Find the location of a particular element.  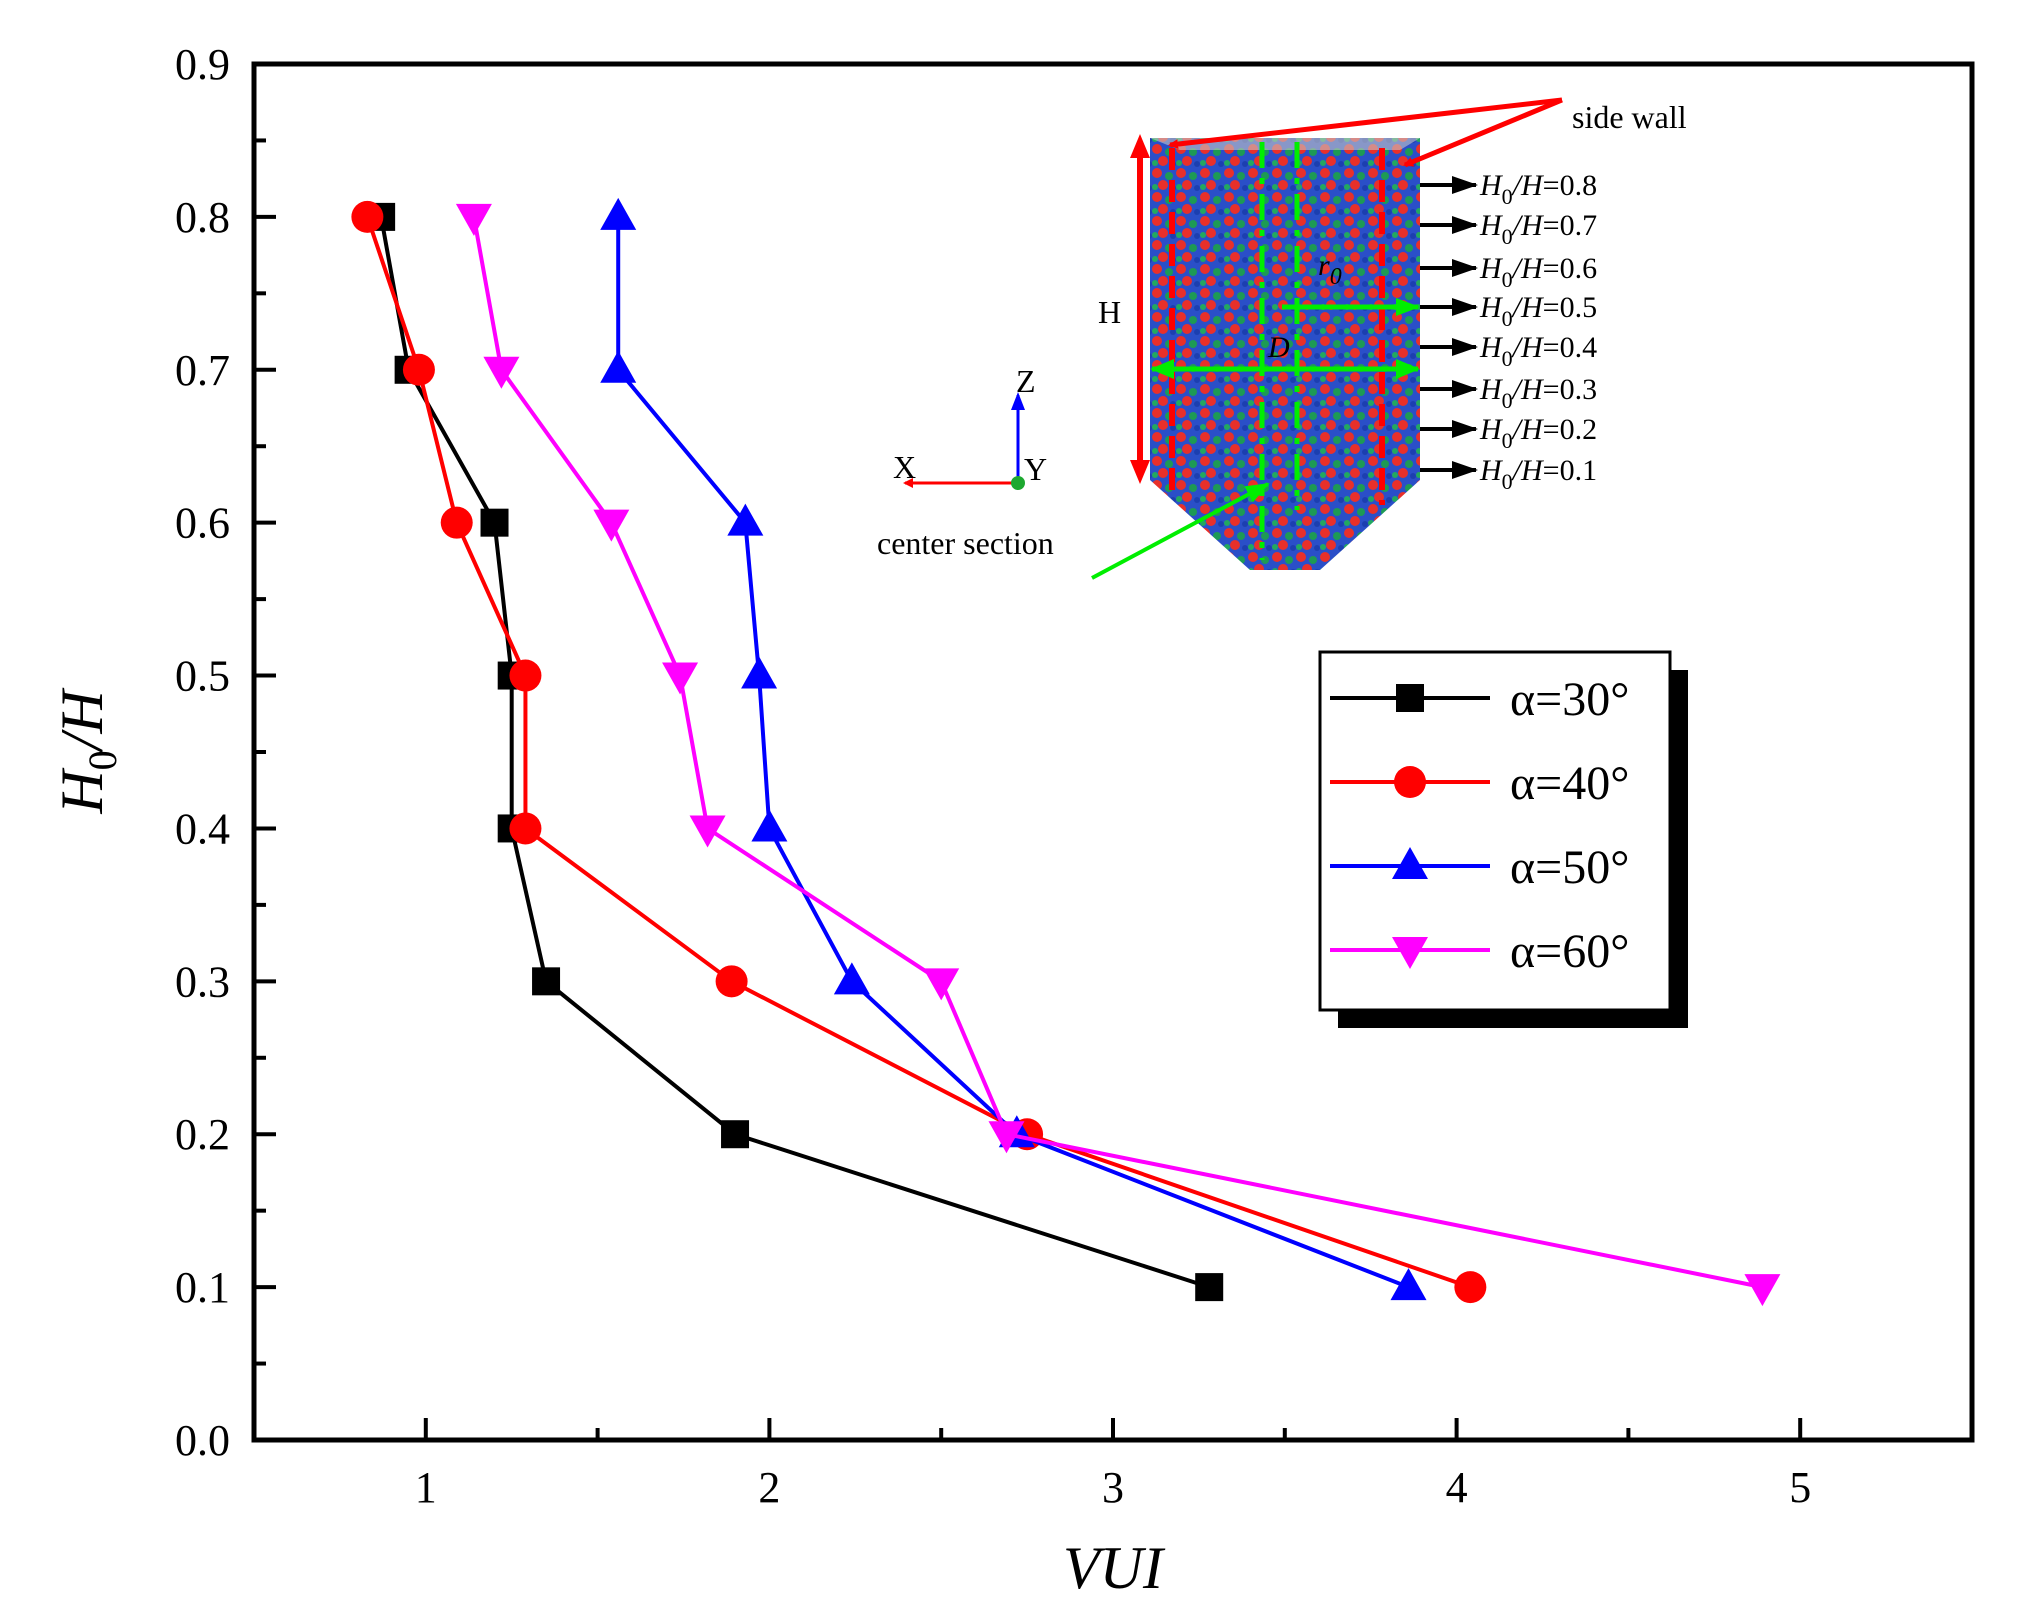

height-label: H is located at coordinates (1109, 312).